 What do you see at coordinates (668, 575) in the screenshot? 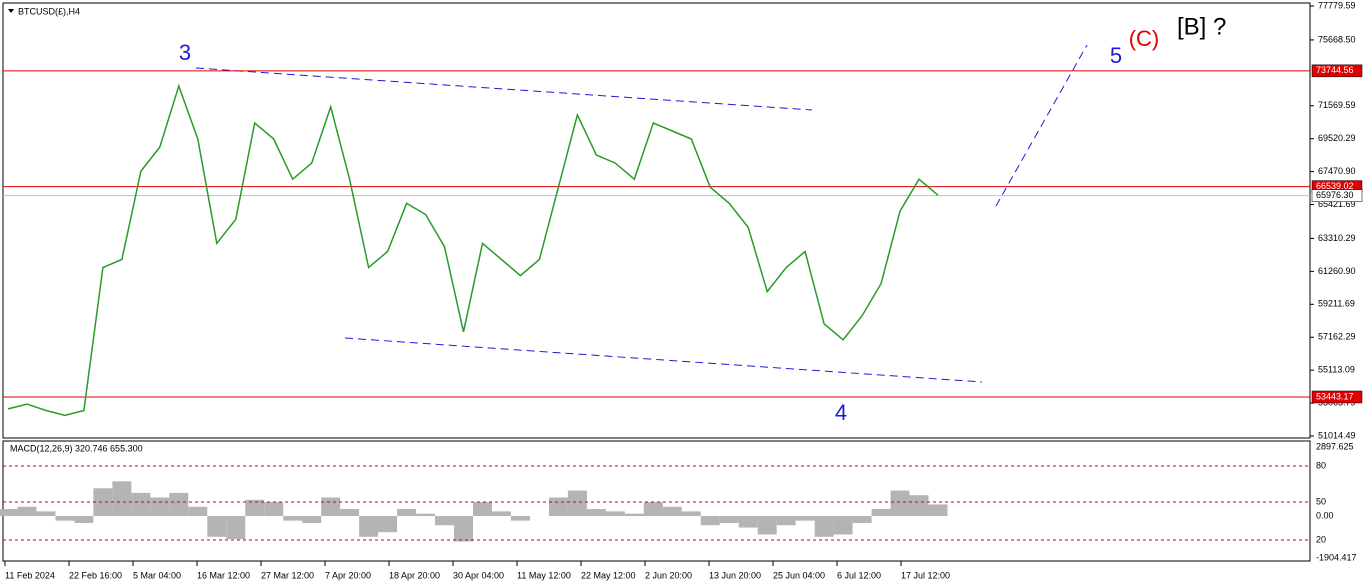
I see `time-tick-label: 2 Jun 20:00` at bounding box center [668, 575].